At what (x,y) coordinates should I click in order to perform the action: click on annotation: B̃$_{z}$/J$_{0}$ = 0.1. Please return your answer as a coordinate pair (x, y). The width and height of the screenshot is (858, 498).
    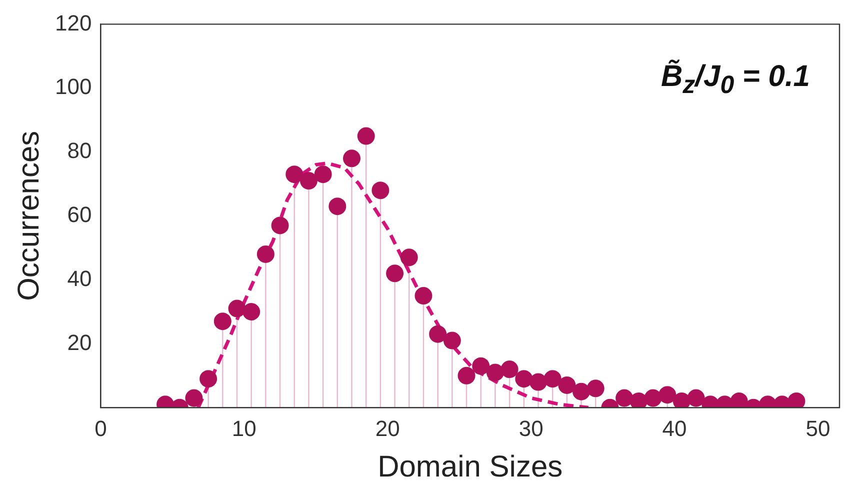
    Looking at the image, I should click on (735, 80).